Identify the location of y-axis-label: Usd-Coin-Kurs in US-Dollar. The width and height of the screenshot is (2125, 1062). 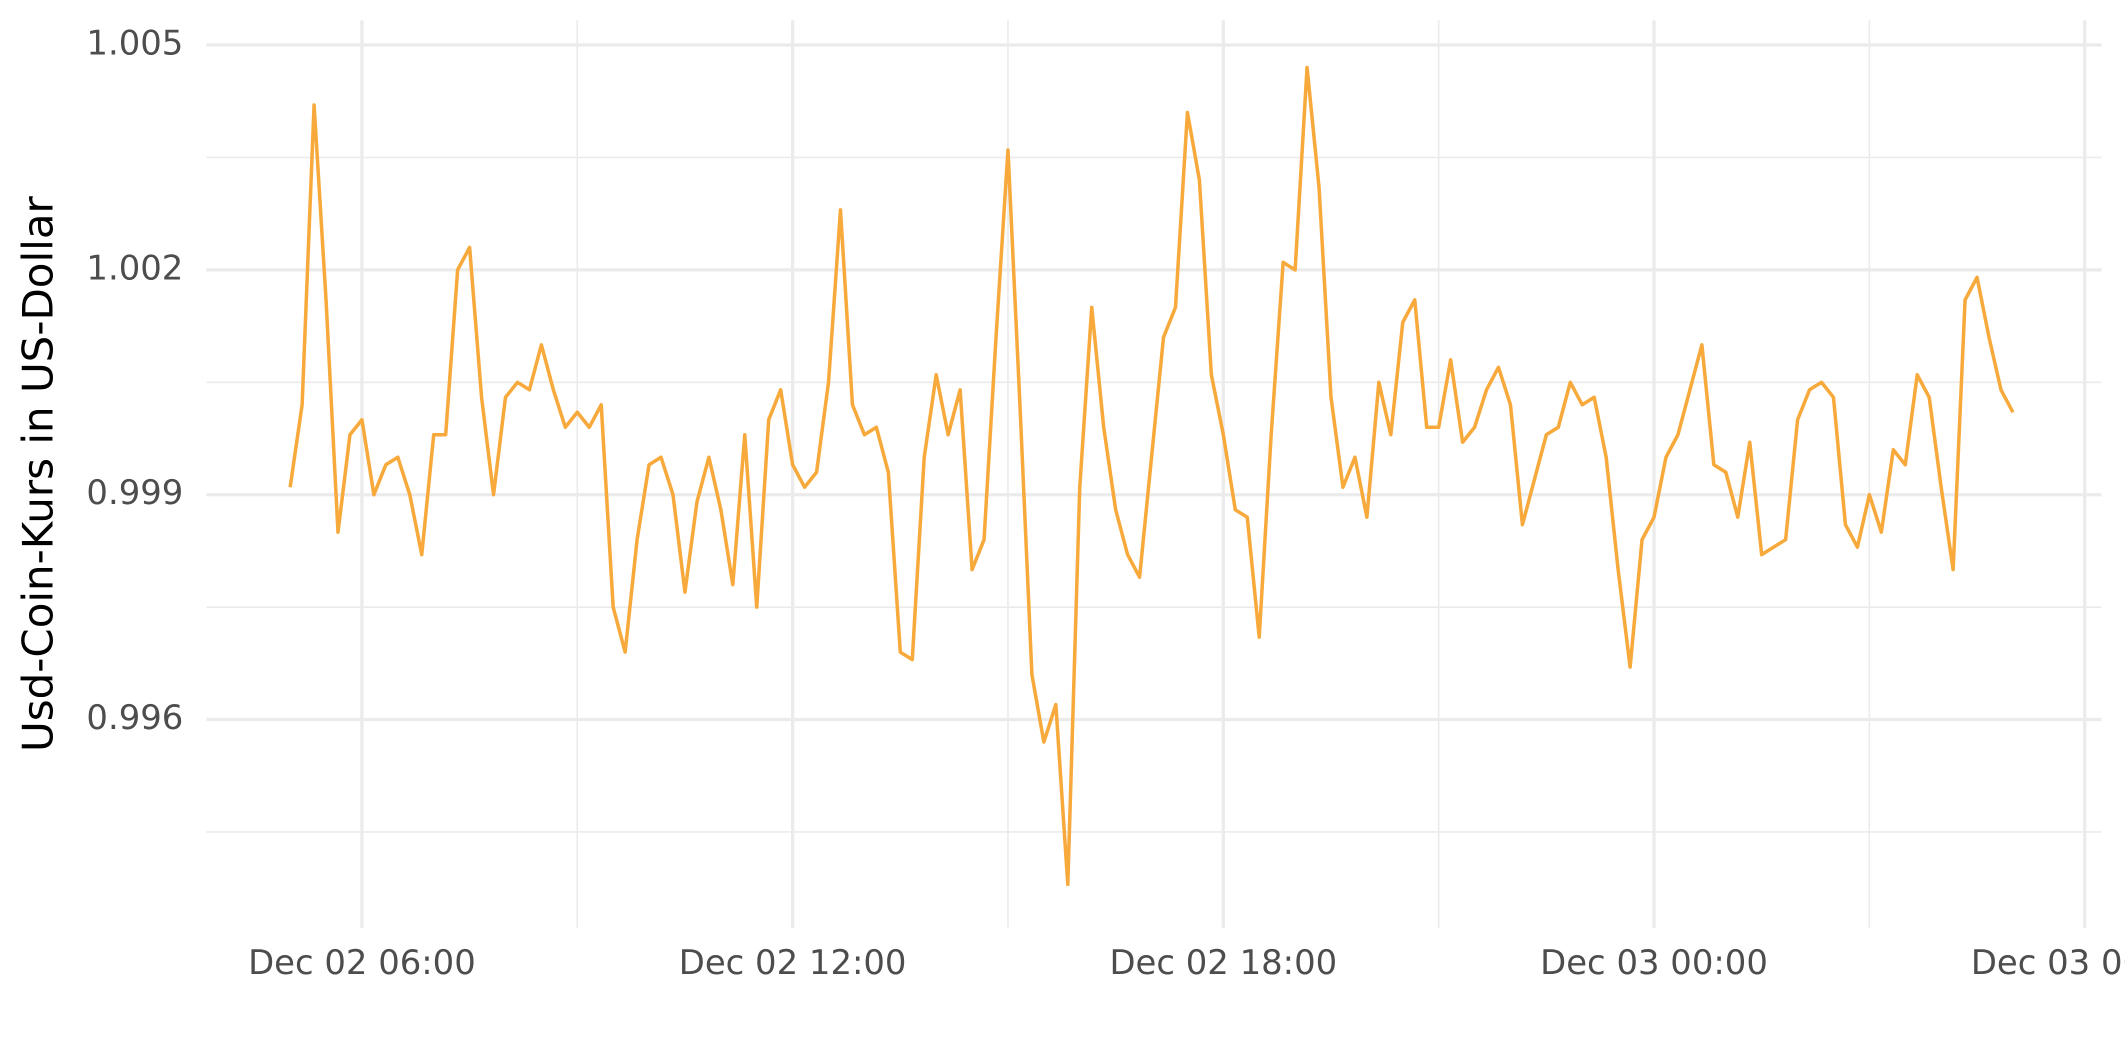
(38, 473).